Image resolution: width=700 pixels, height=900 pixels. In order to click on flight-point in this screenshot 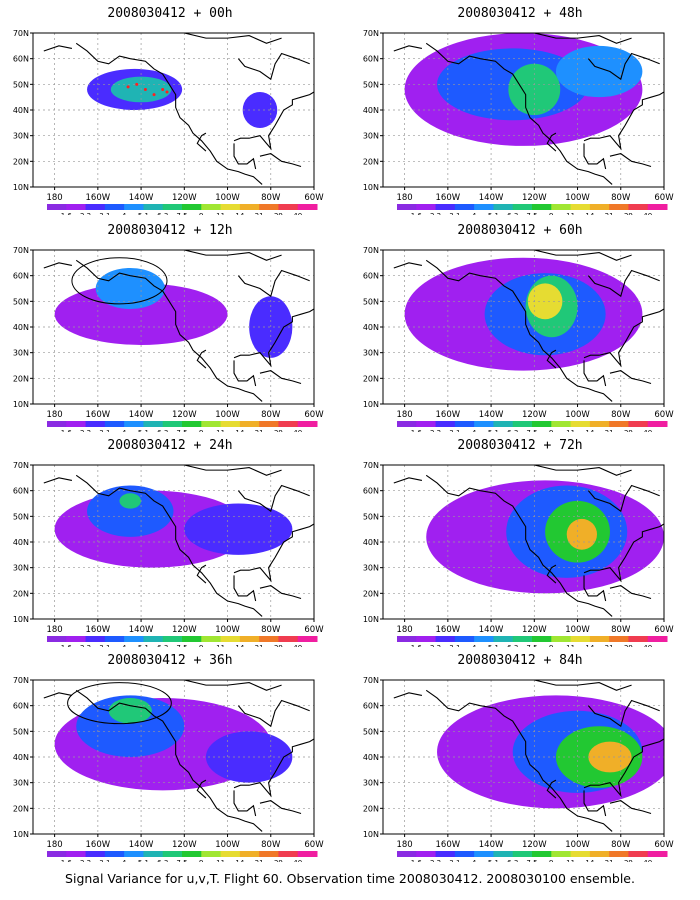, I will do `click(163, 89)`.